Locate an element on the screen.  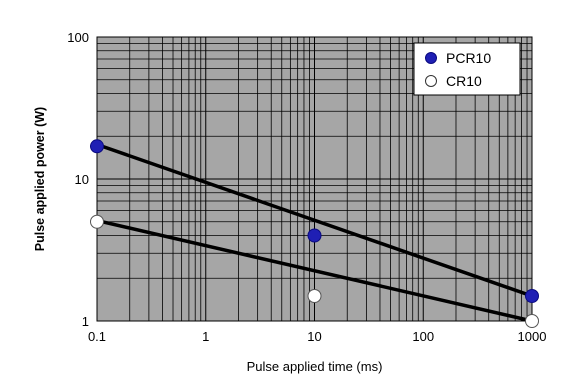
x-axis-ticks: 0.1 1 10 100 1000 is located at coordinates (317, 336).